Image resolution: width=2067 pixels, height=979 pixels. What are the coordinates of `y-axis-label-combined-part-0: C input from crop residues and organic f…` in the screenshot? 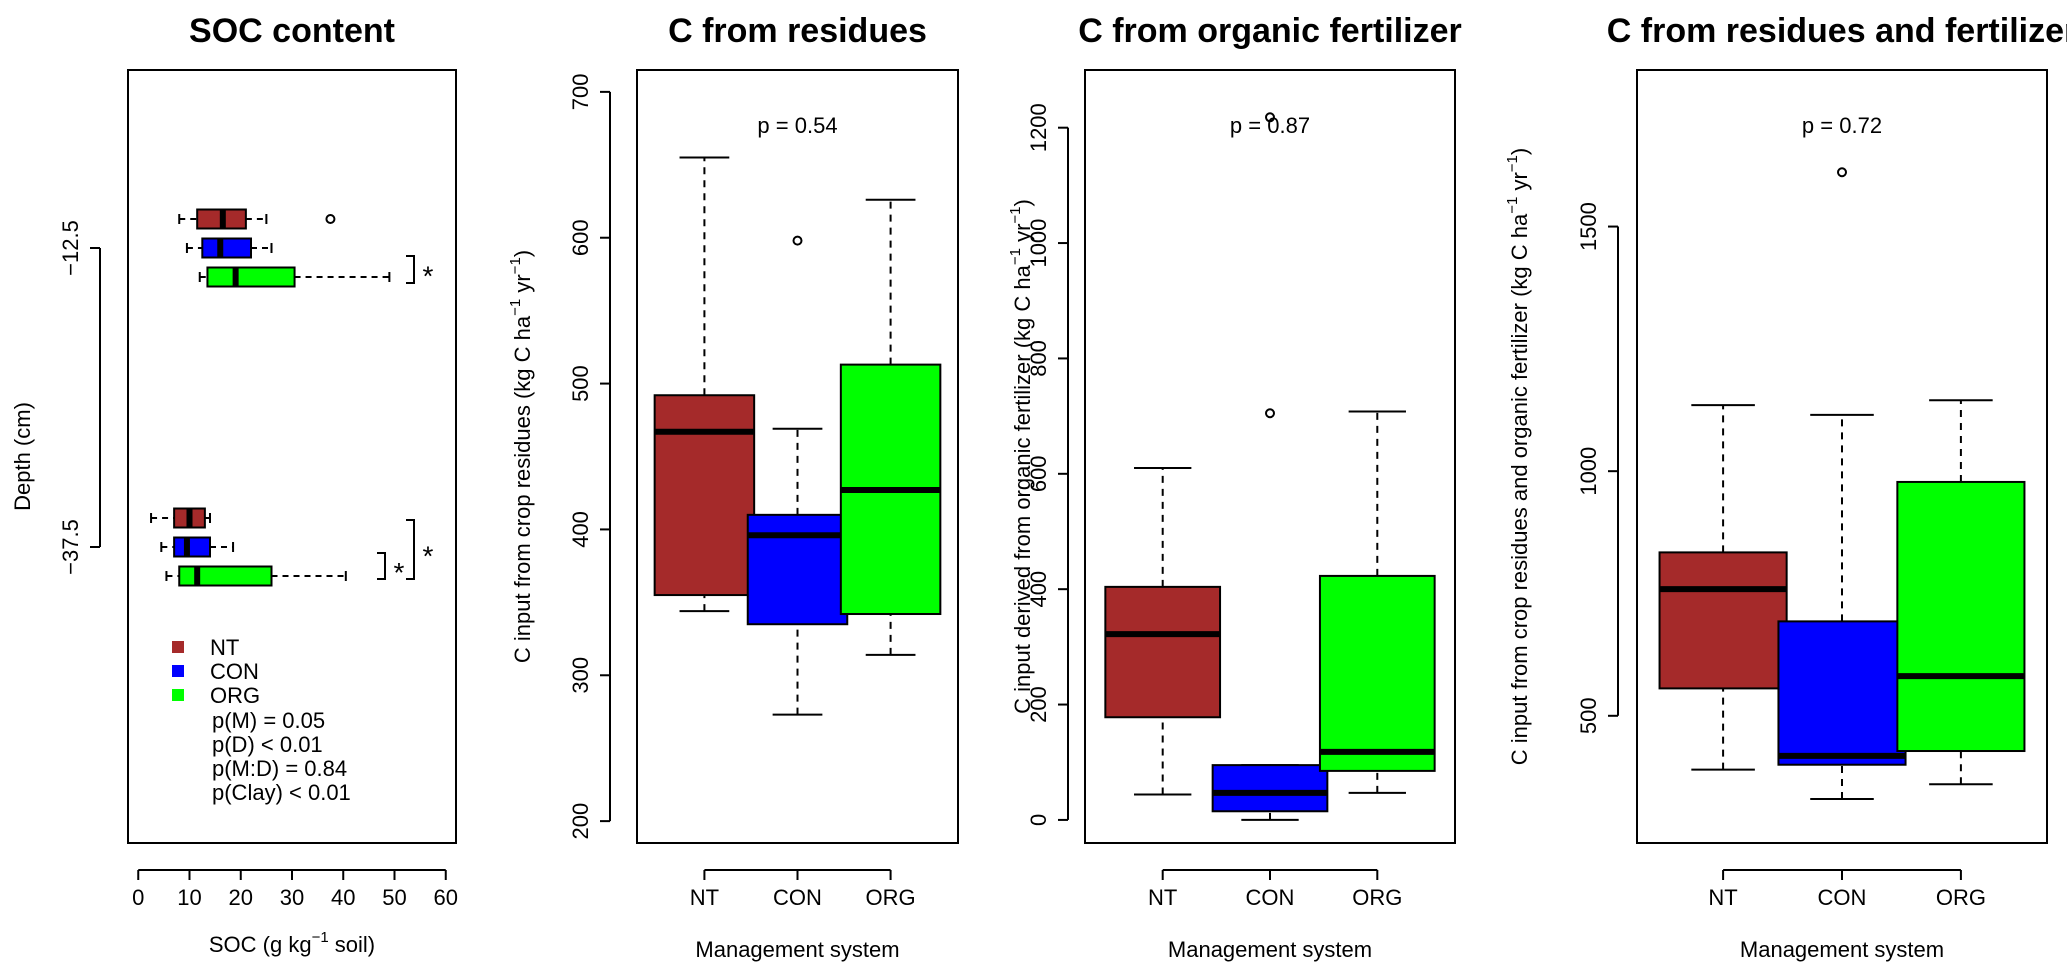 It's located at (1519, 489).